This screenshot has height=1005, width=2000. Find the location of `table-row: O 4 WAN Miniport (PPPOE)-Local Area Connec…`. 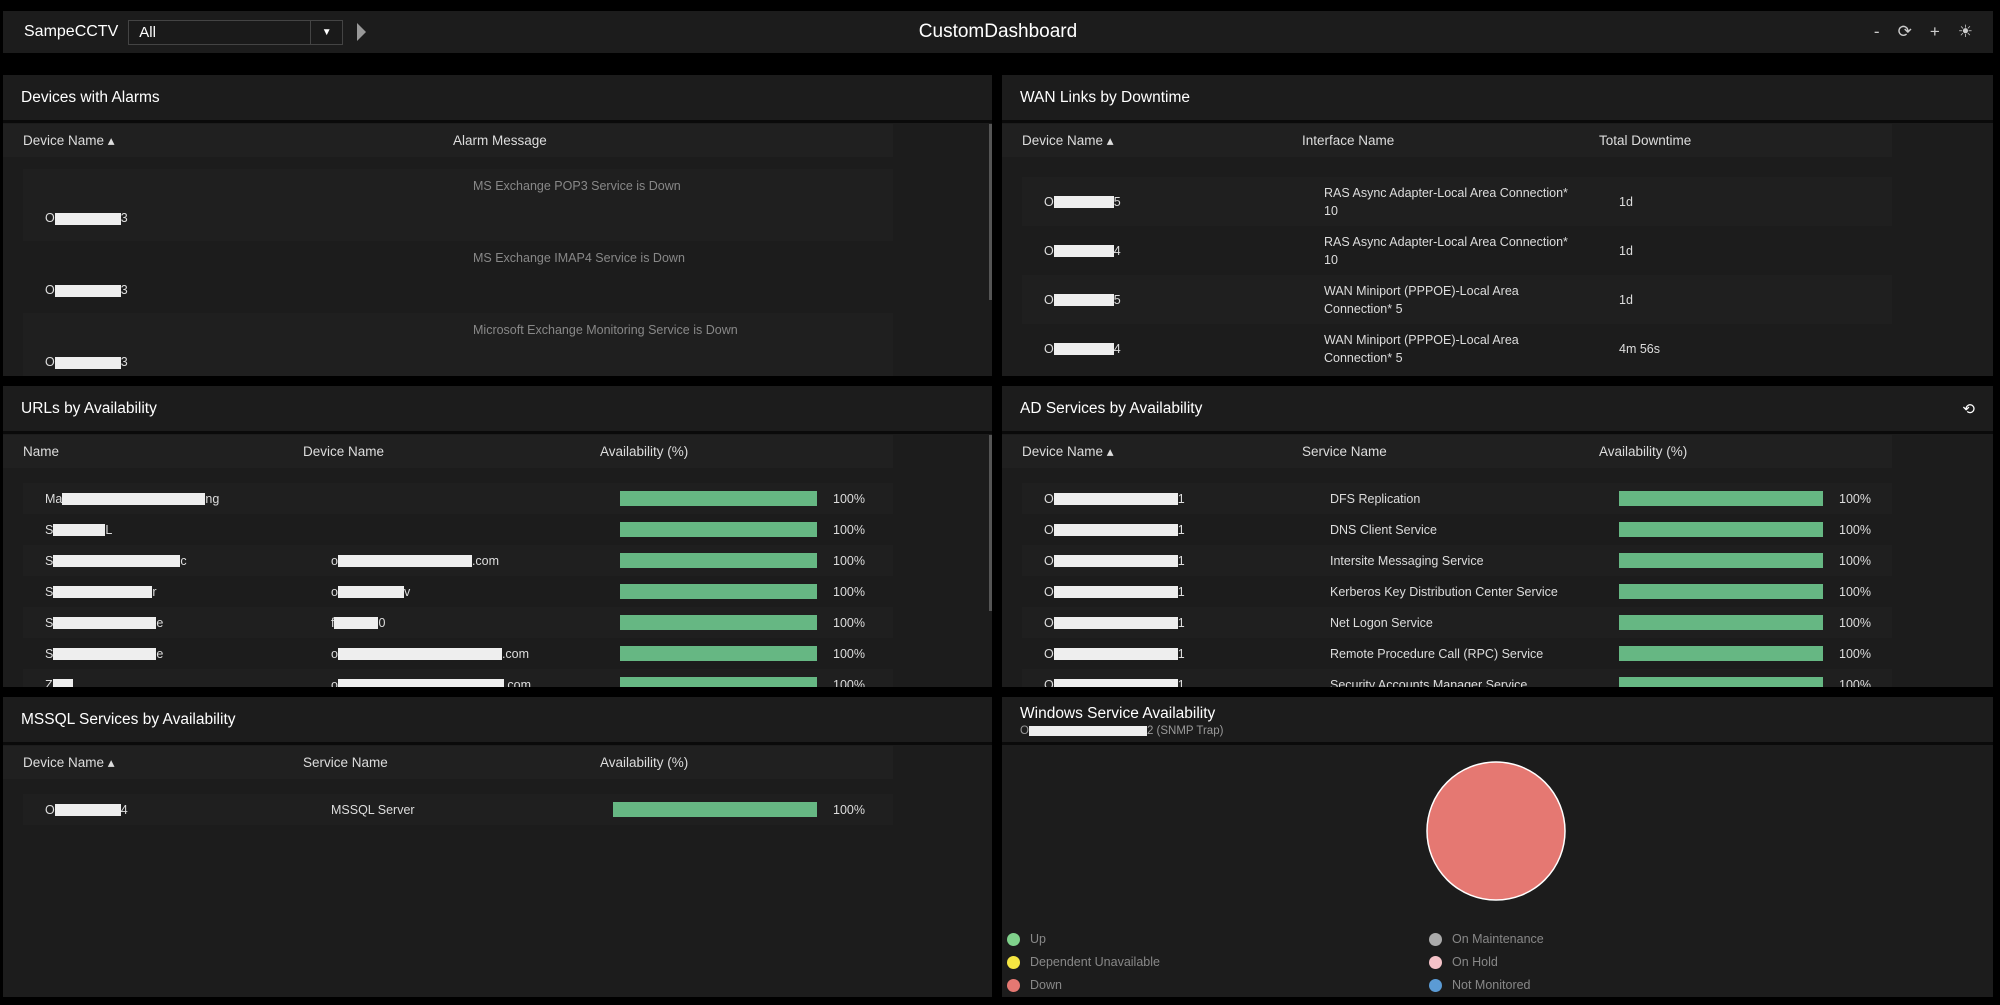

table-row: O 4 WAN Miniport (PPPOE)-Local Area Connec… is located at coordinates (1457, 348).